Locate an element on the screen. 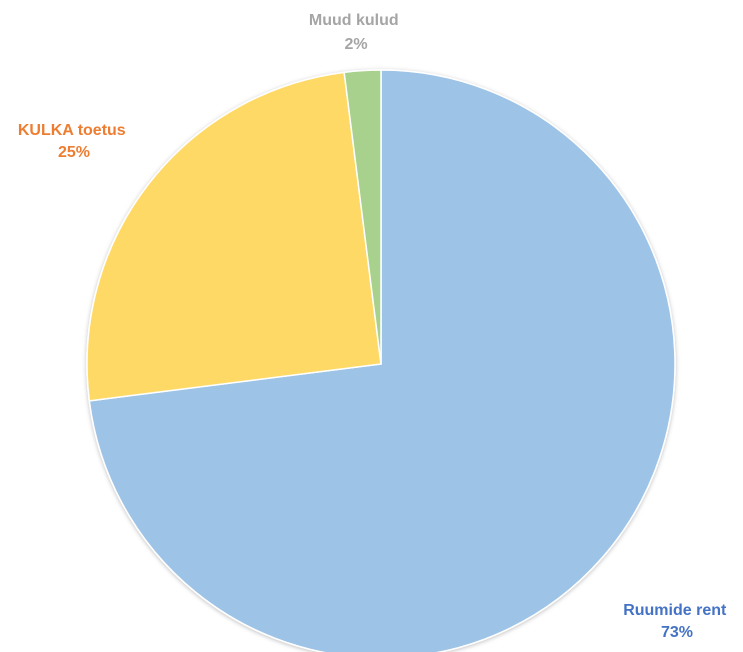 Image resolution: width=743 pixels, height=652 pixels. slice-percent: 73% is located at coordinates (677, 632).